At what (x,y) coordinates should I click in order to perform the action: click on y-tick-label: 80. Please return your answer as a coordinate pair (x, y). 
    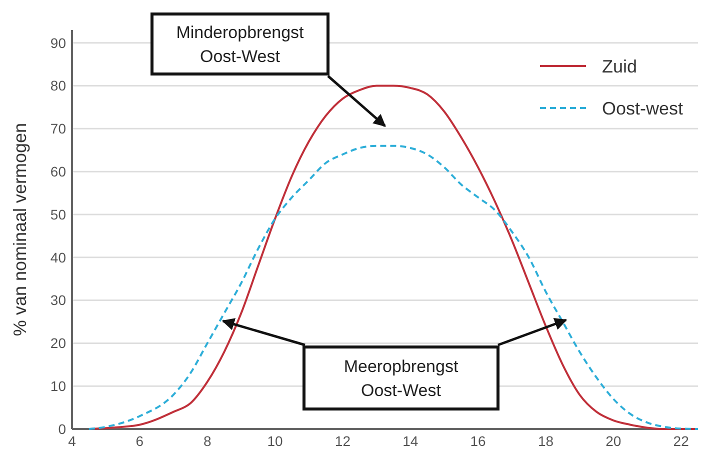
    Looking at the image, I should click on (58, 86).